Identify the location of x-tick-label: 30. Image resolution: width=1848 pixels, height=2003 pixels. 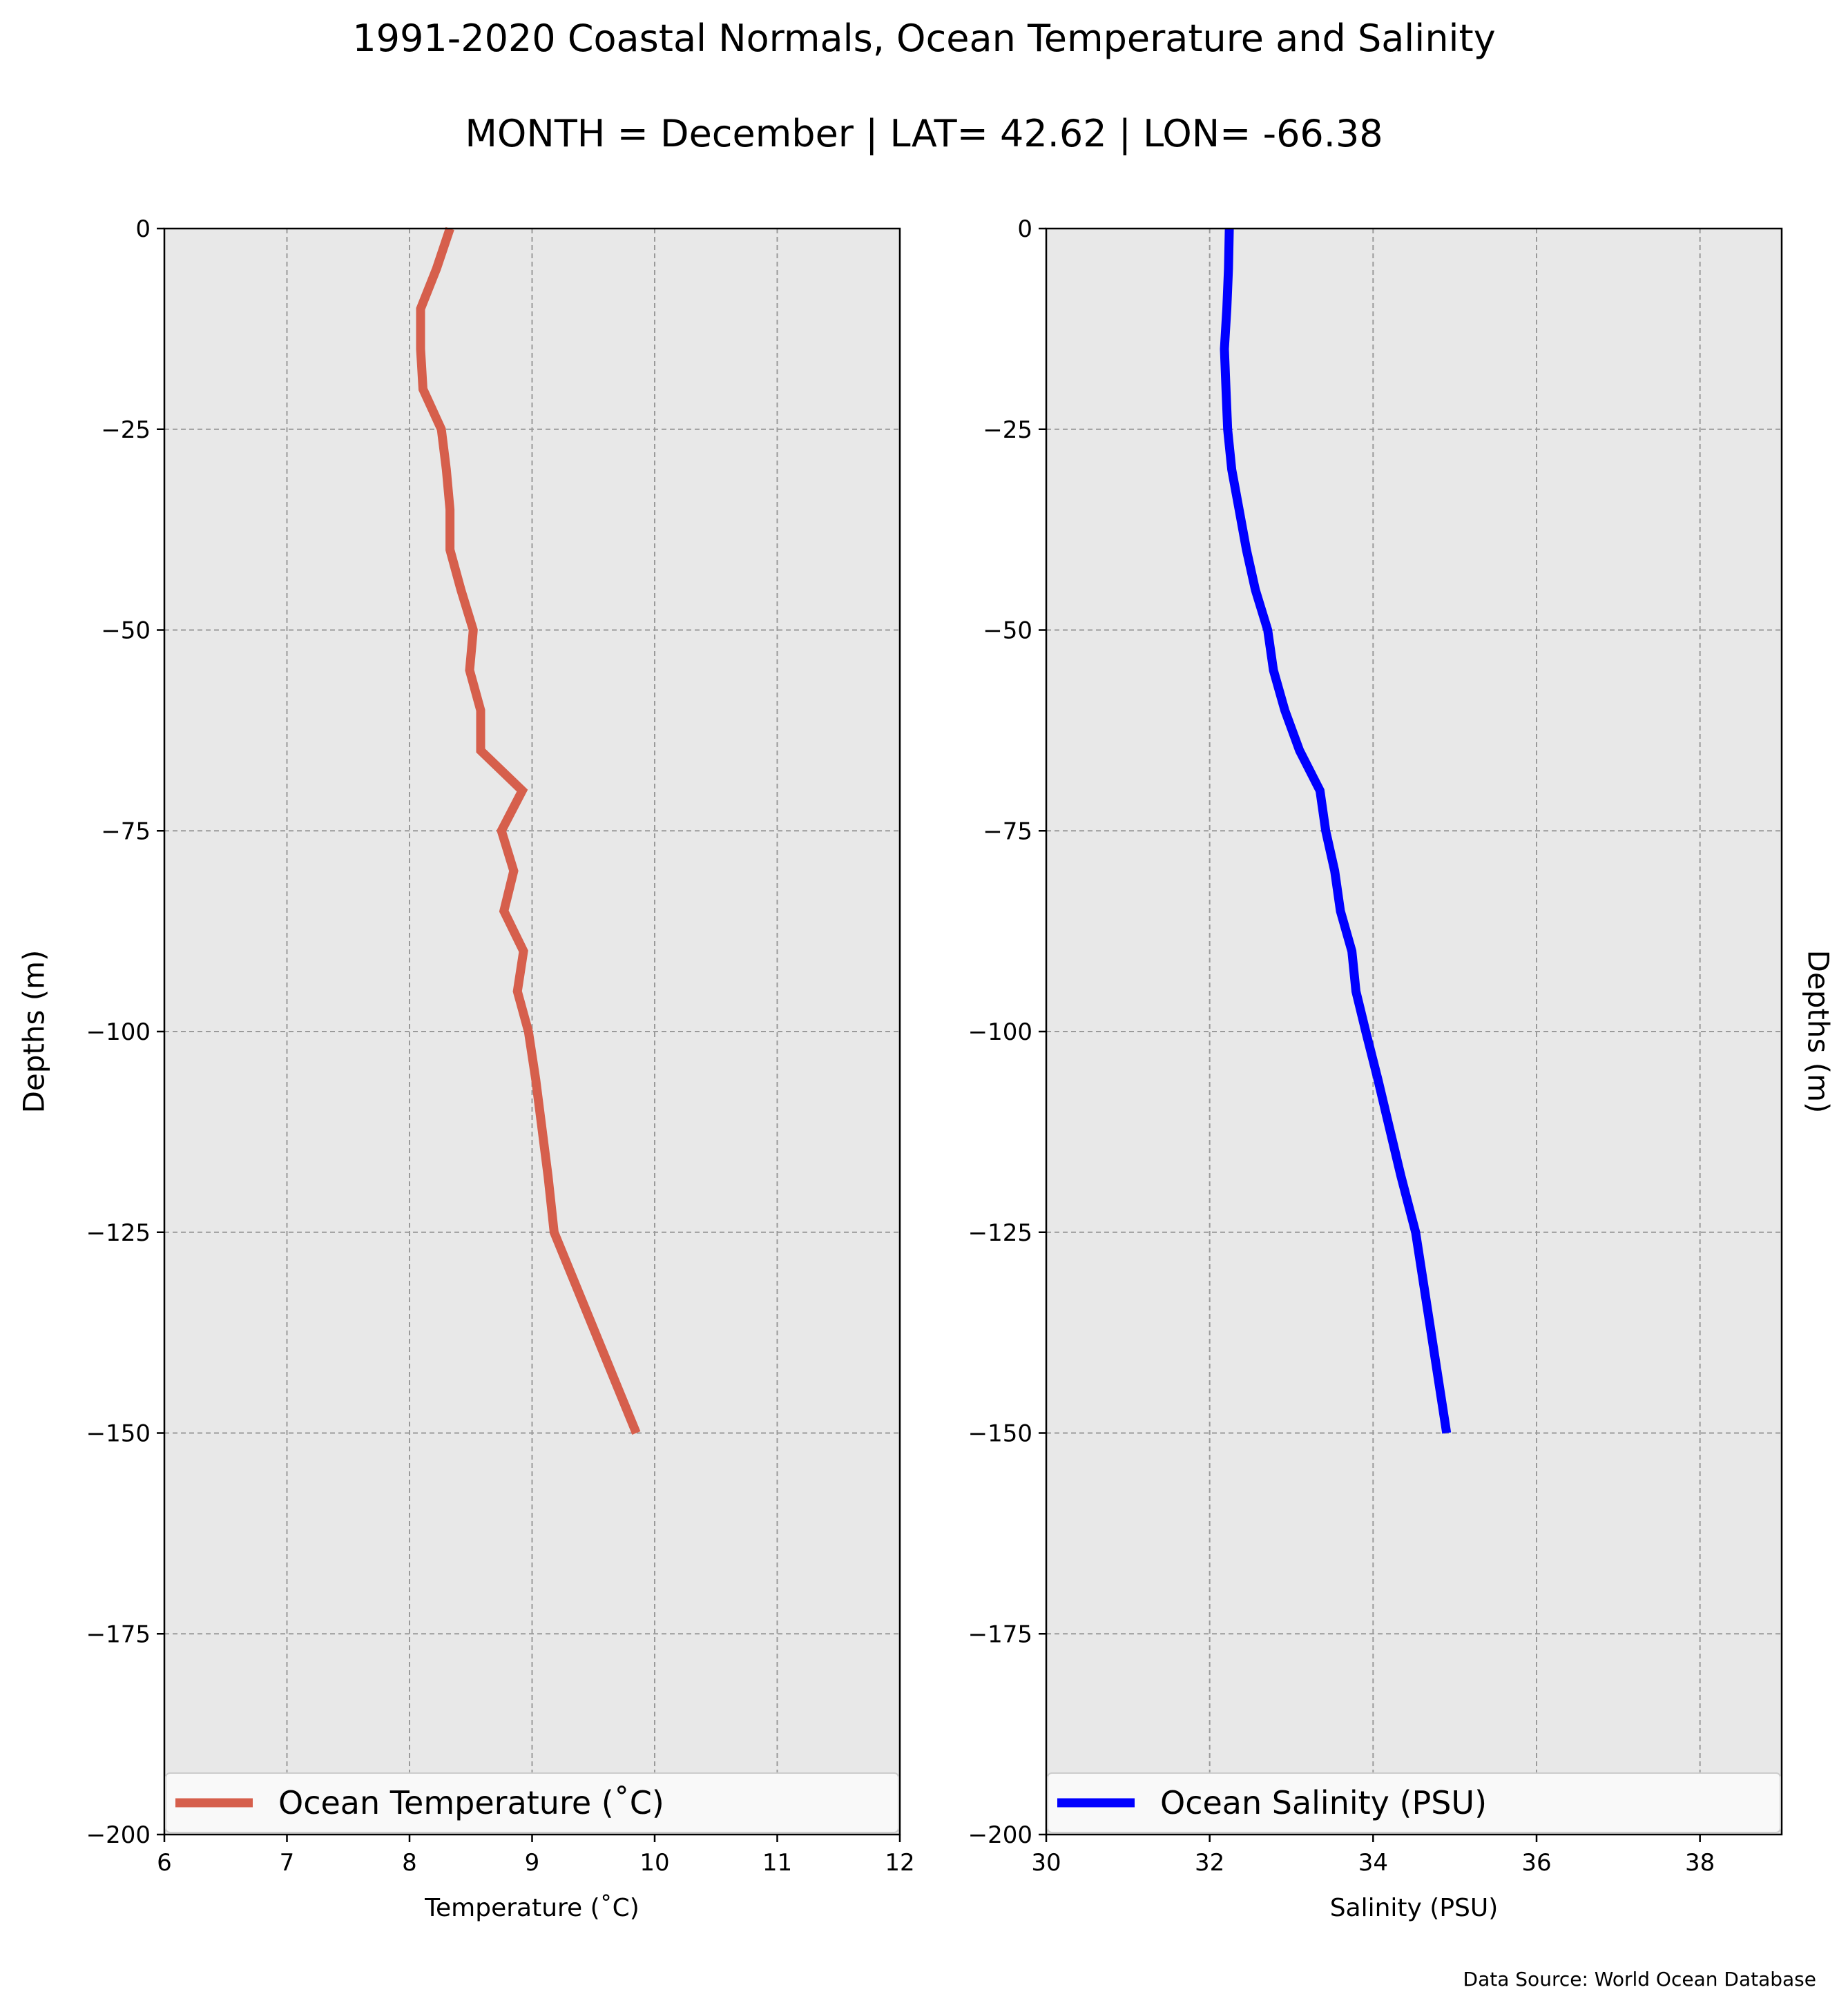
(1046, 1863).